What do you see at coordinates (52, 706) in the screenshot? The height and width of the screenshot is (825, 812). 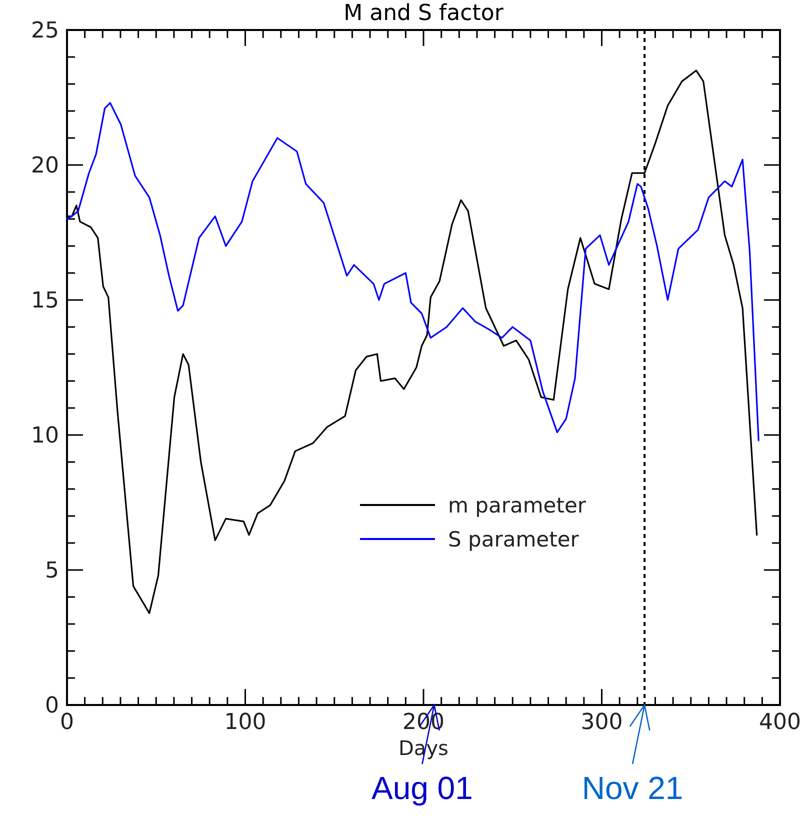 I see `y-tick-label: 0` at bounding box center [52, 706].